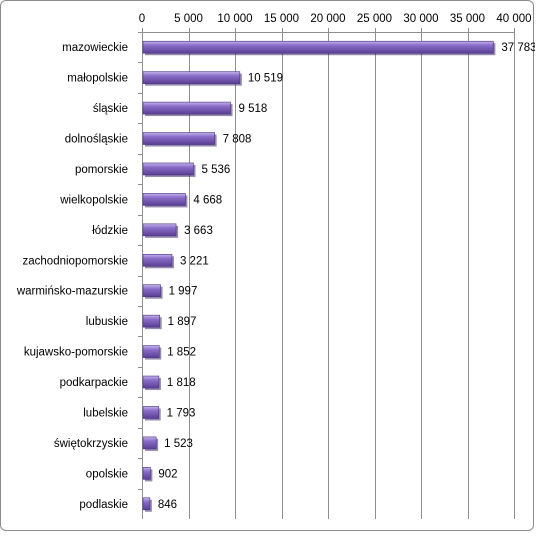 The image size is (536, 537). What do you see at coordinates (95, 48) in the screenshot?
I see `category-label: mazowieckie` at bounding box center [95, 48].